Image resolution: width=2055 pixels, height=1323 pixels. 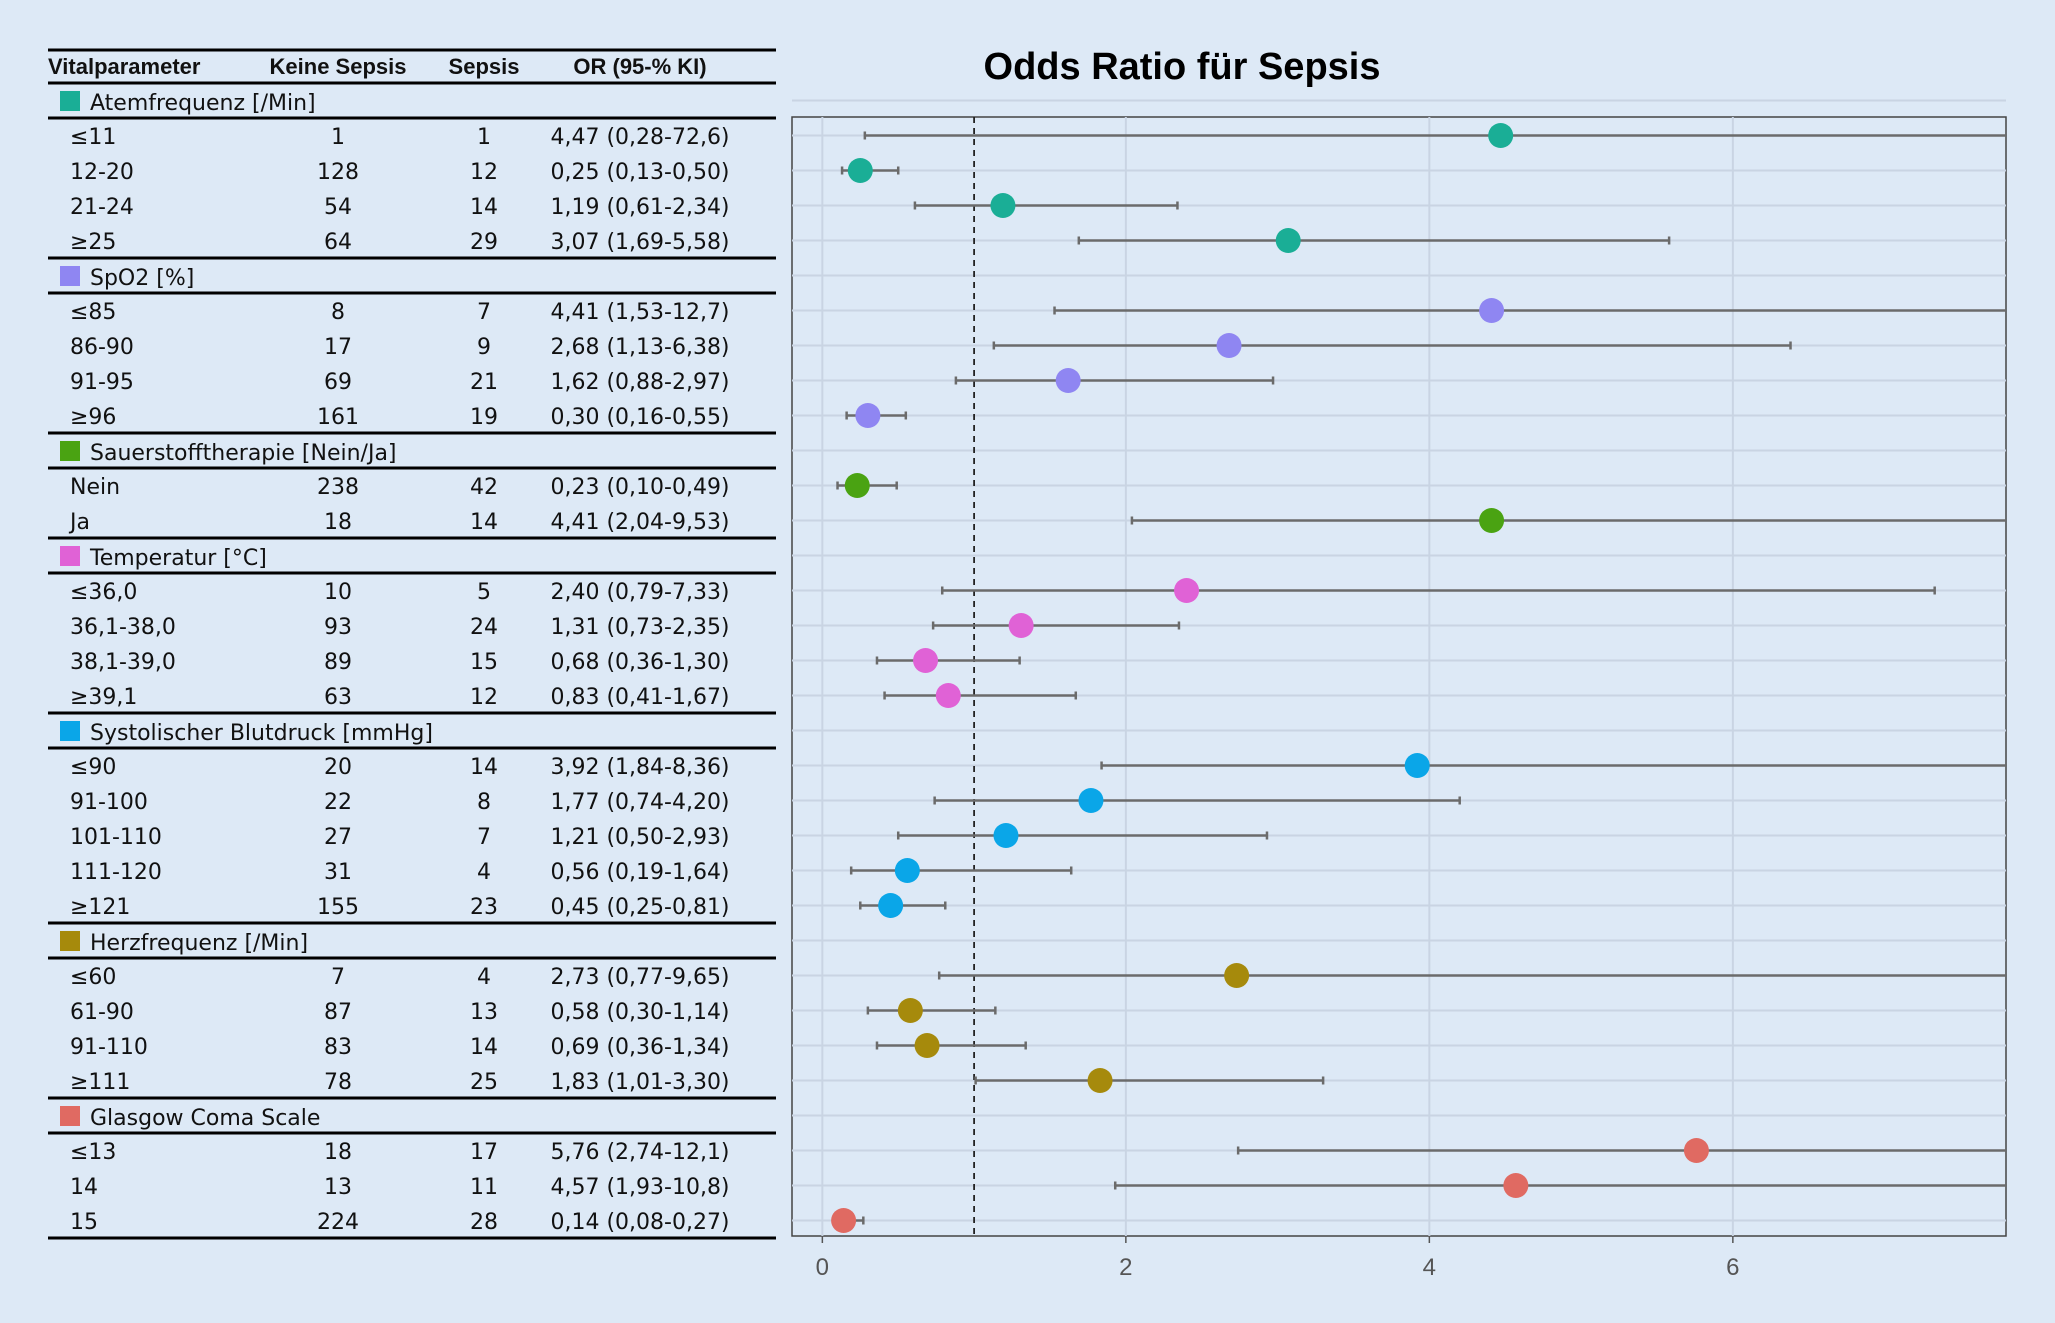 What do you see at coordinates (639, 907) in the screenshot?
I see `row-or-text: 0,45 (0,25-0,81)` at bounding box center [639, 907].